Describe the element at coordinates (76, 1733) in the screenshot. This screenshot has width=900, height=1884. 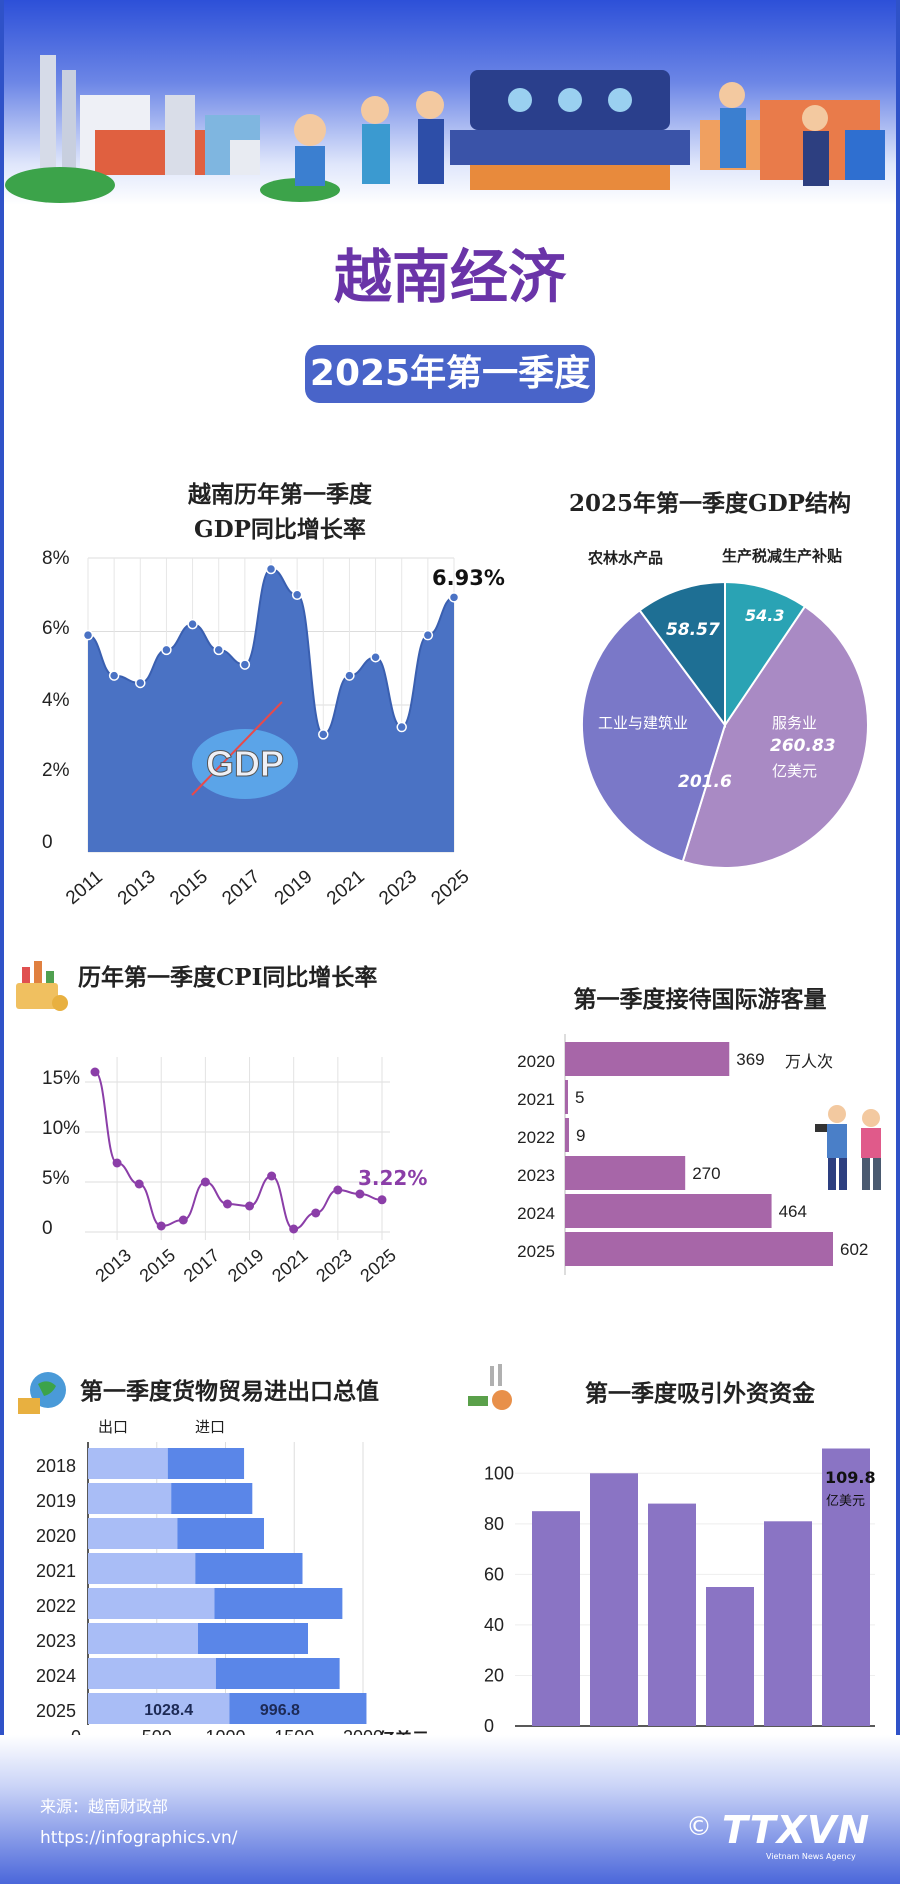
I see `trade-x-tick: 0` at that location.